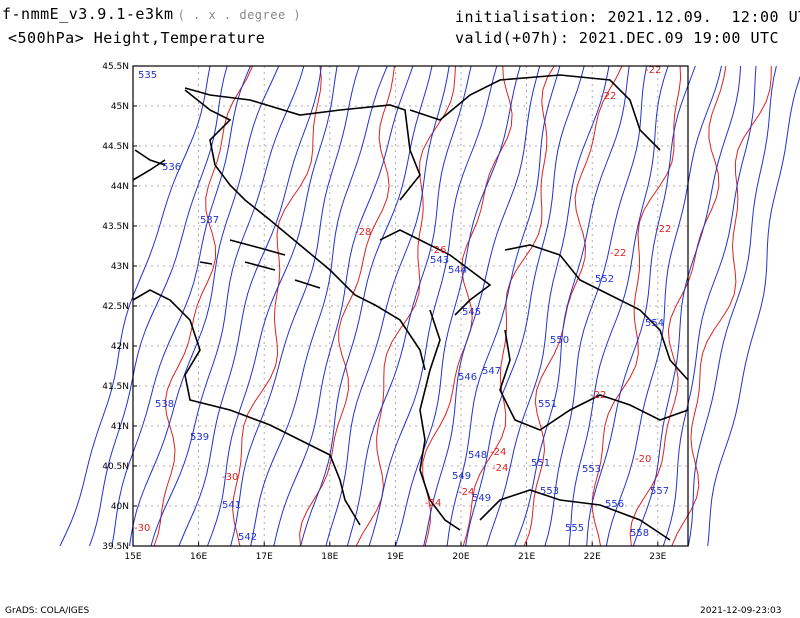  I want to click on lat-tick-label: 39.5N, so click(115, 547).